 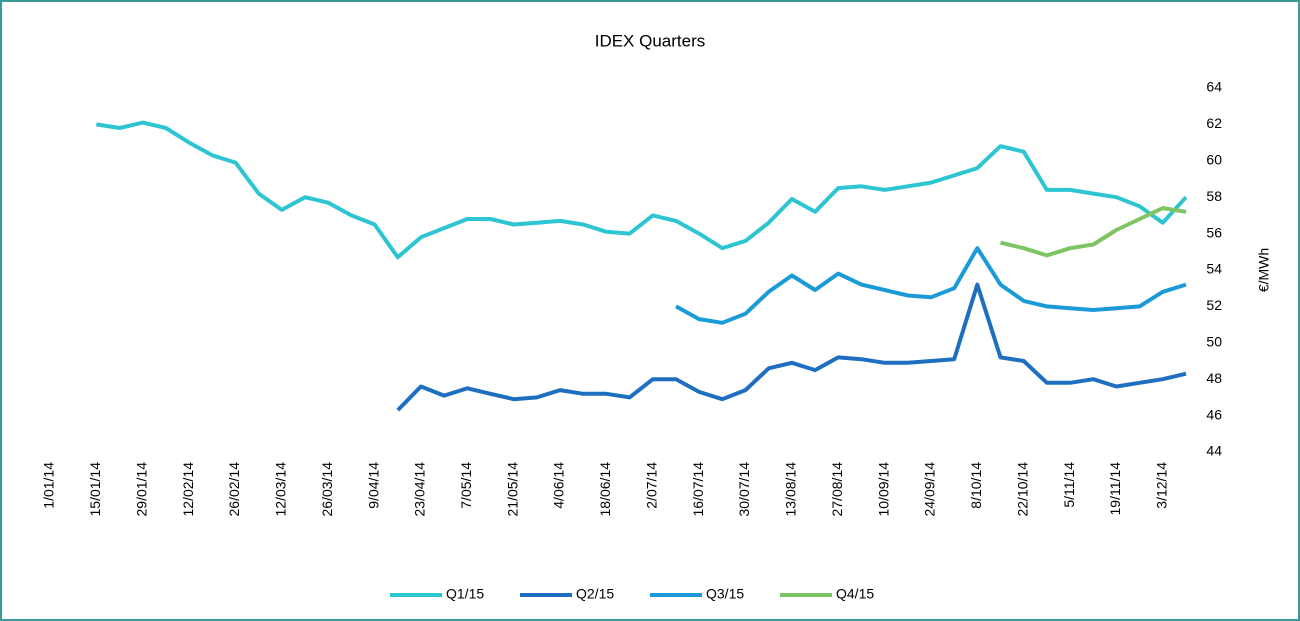 What do you see at coordinates (466, 485) in the screenshot?
I see `x-tick-label: 7/05/14` at bounding box center [466, 485].